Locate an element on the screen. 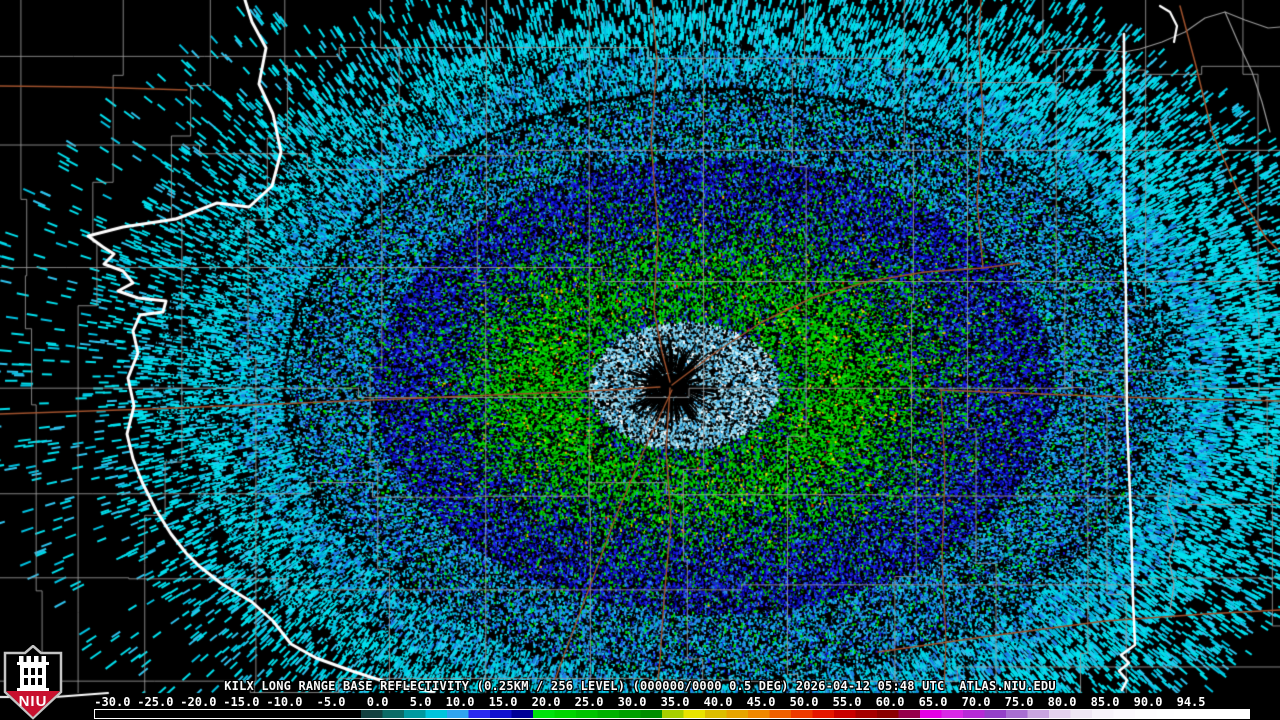 The width and height of the screenshot is (1280, 720). colorbar-tick-label: 15.0 is located at coordinates (503, 702).